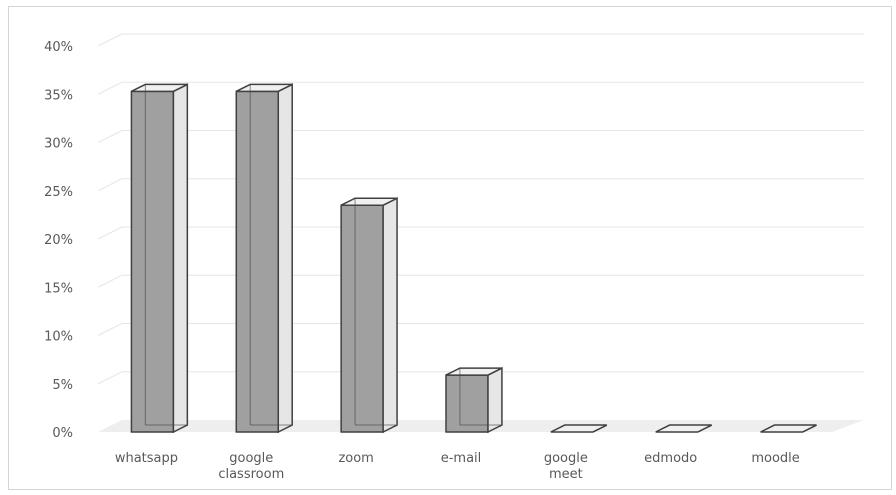  I want to click on x-category-label-line: whatsapp, so click(146, 458).